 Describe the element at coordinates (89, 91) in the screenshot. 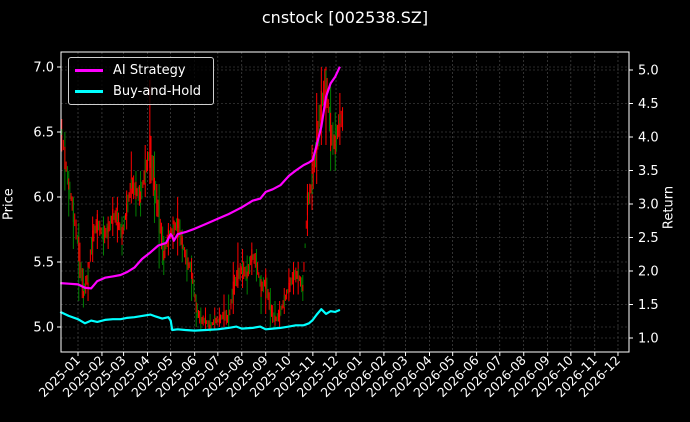

I see `legend-swatch-cyan` at that location.